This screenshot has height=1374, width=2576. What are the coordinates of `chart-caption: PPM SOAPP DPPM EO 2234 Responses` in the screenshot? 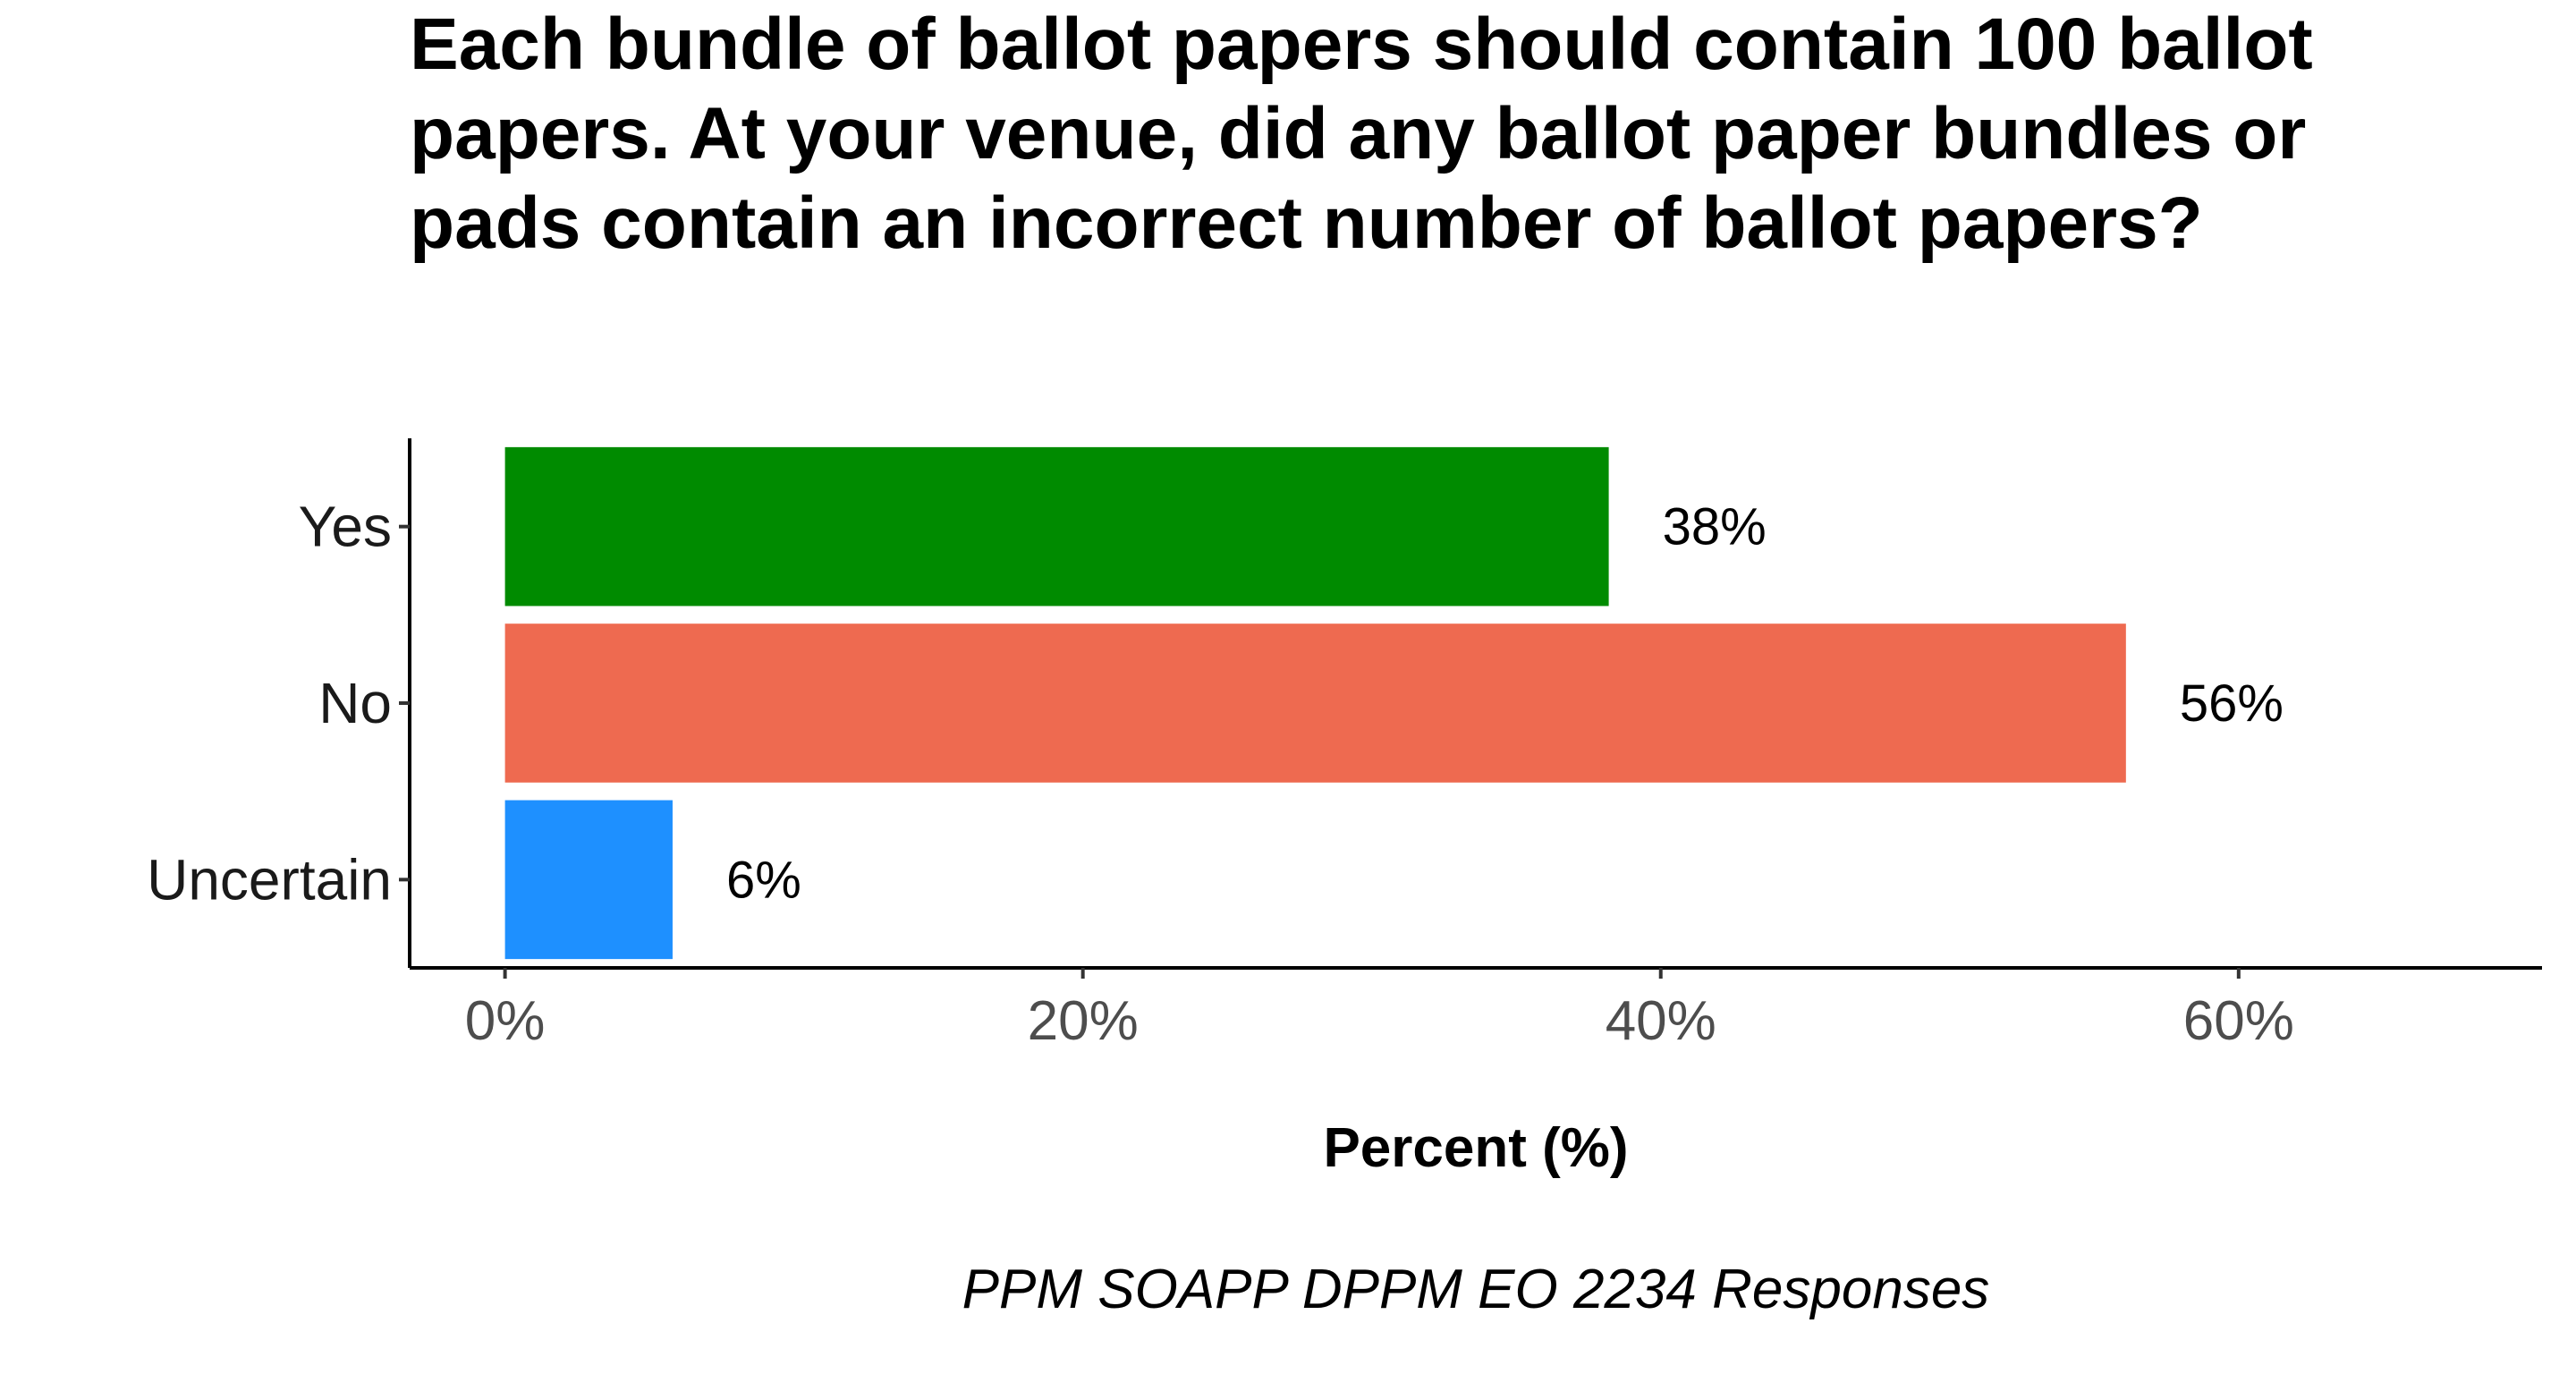 It's located at (1476, 1289).